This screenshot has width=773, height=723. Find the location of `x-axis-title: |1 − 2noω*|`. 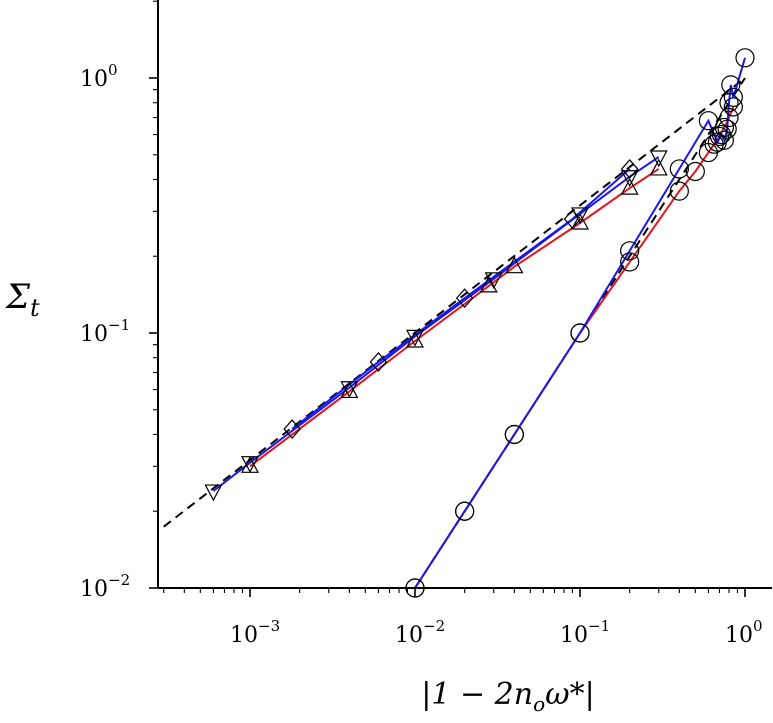

x-axis-title: |1 − 2noω*| is located at coordinates (507, 696).